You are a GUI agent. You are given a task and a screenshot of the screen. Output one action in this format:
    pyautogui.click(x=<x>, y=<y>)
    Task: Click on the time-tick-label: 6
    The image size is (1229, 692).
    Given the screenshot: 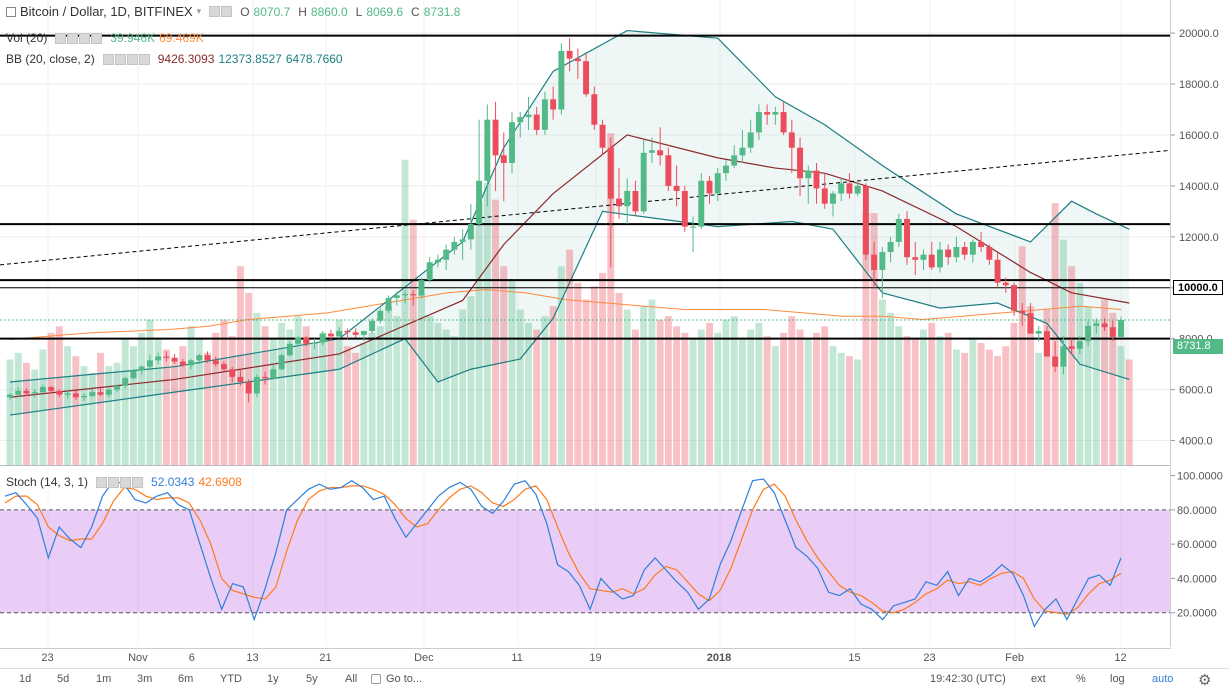 What is the action you would take?
    pyautogui.click(x=191, y=658)
    